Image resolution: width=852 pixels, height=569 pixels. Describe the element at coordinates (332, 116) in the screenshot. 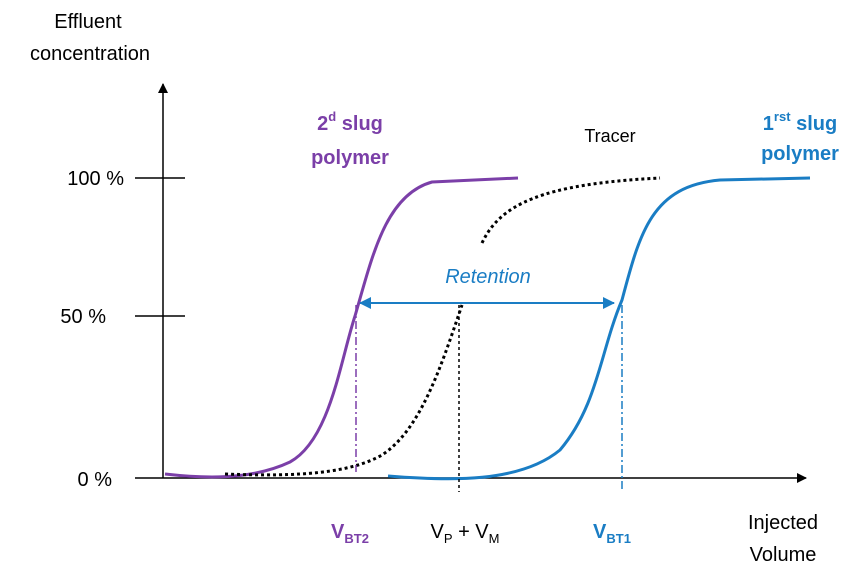

I see `text-part: d` at that location.